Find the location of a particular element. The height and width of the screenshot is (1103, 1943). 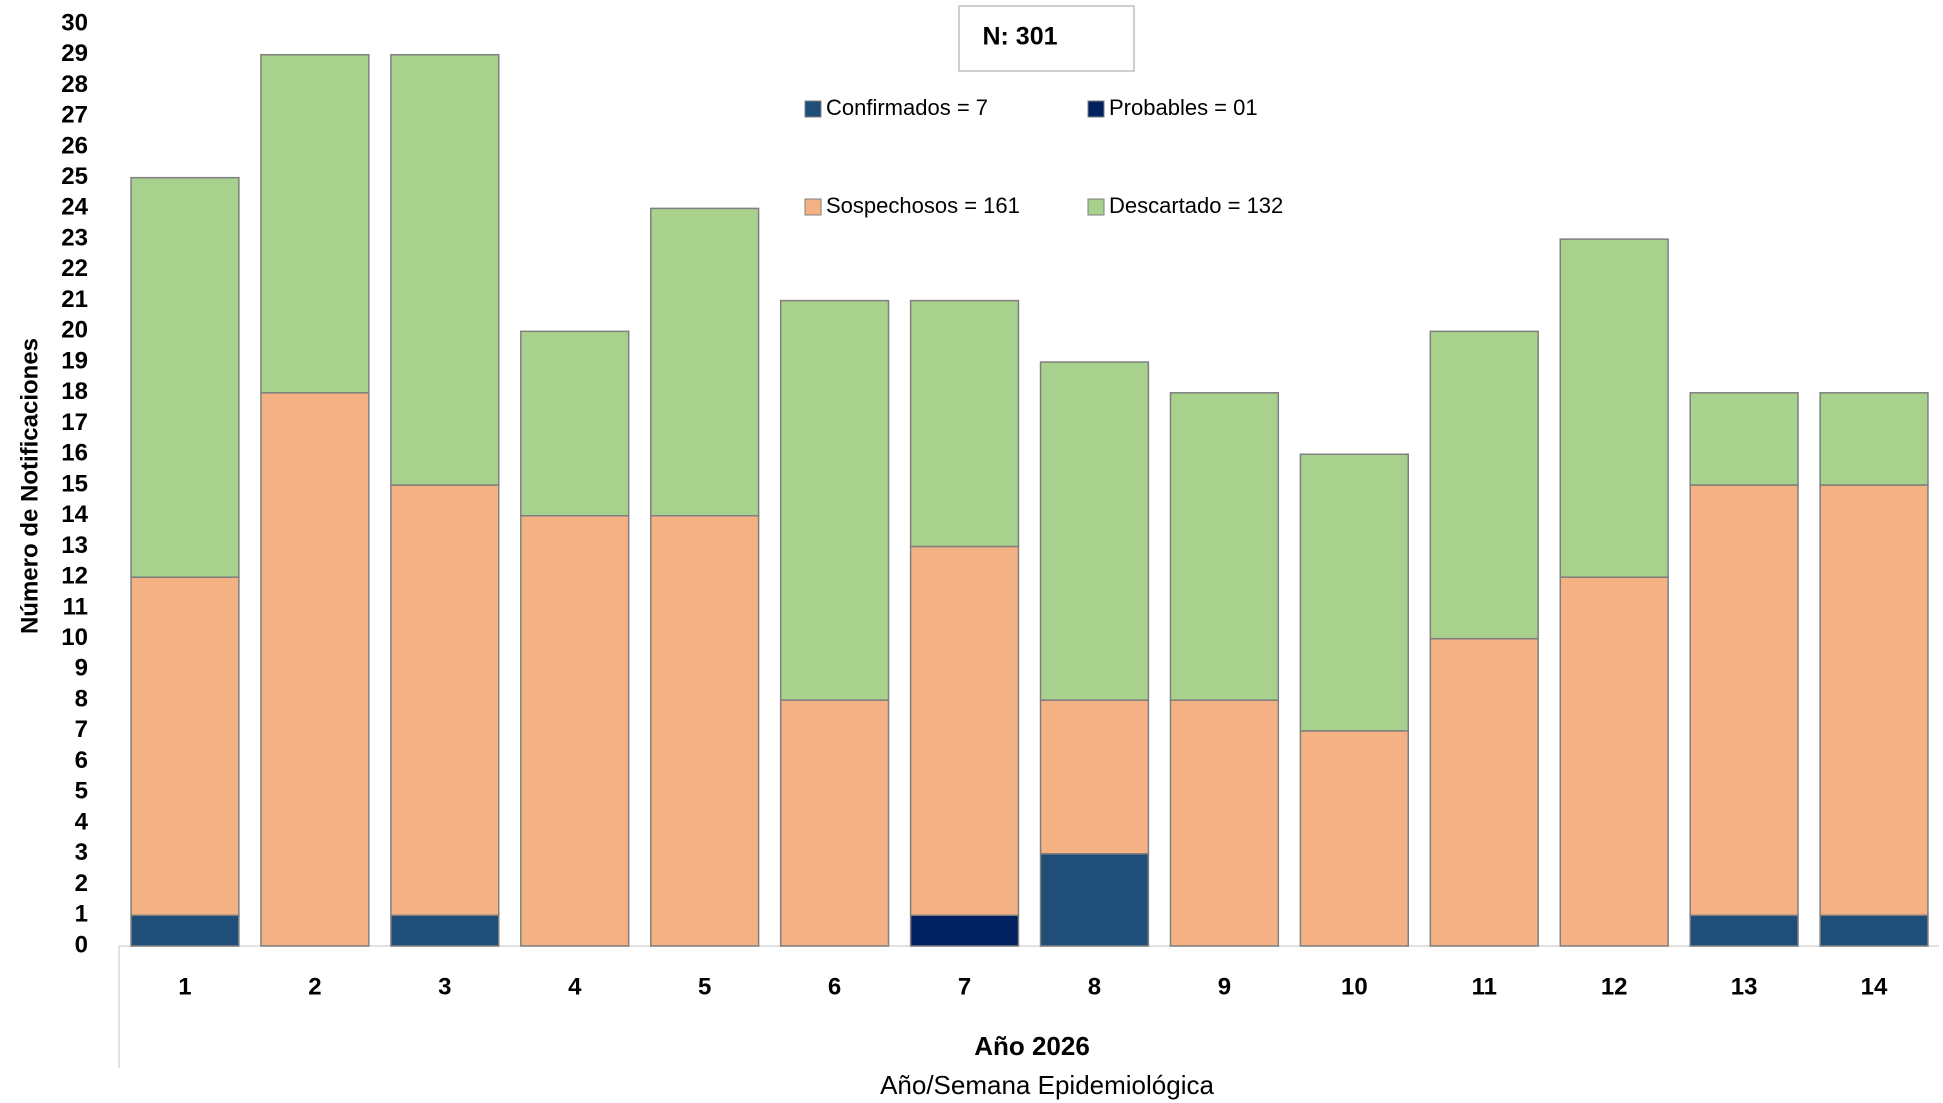

y-tick-label: 18 is located at coordinates (74, 391).